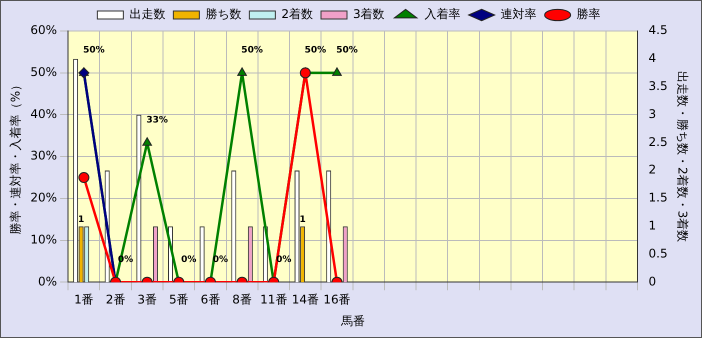  Describe the element at coordinates (652, 169) in the screenshot. I see `y2-tick-label: 2` at that location.